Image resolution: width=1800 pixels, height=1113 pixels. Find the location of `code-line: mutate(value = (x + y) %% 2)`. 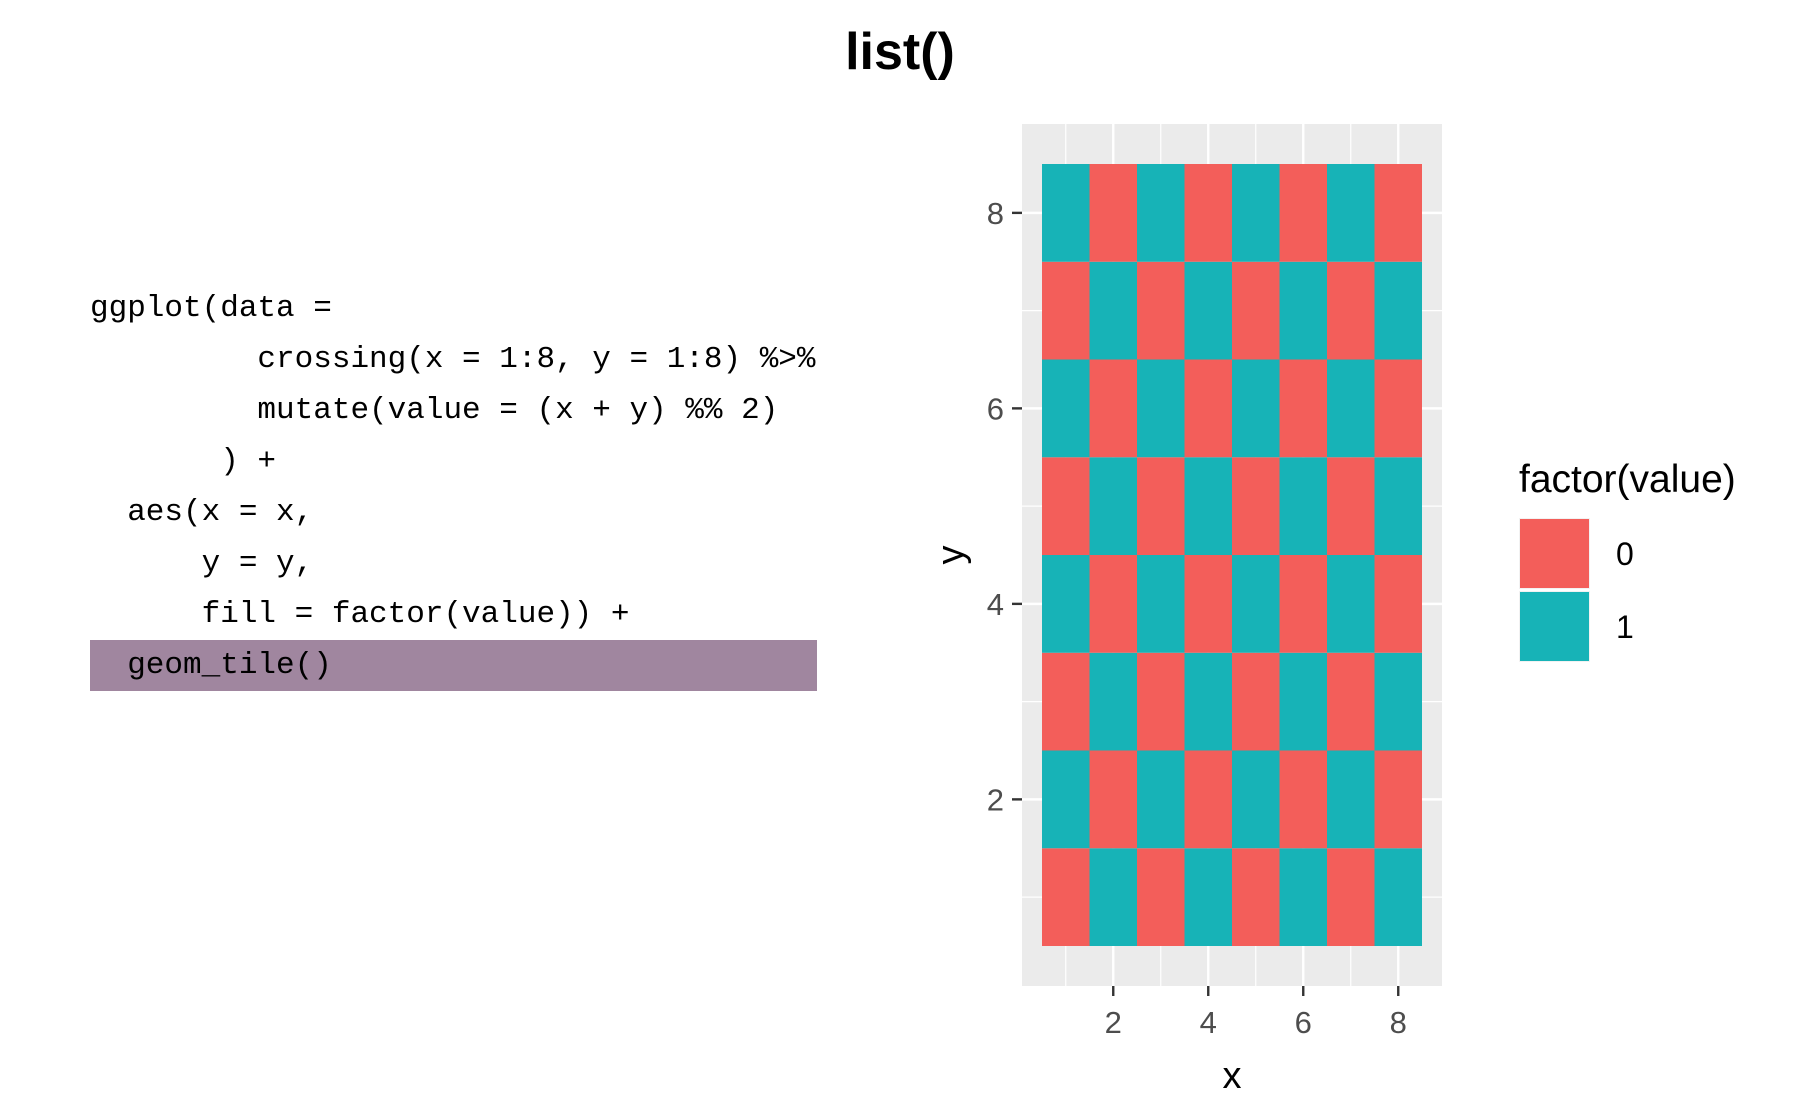

code-line: mutate(value = (x + y) %% 2) is located at coordinates (434, 410).